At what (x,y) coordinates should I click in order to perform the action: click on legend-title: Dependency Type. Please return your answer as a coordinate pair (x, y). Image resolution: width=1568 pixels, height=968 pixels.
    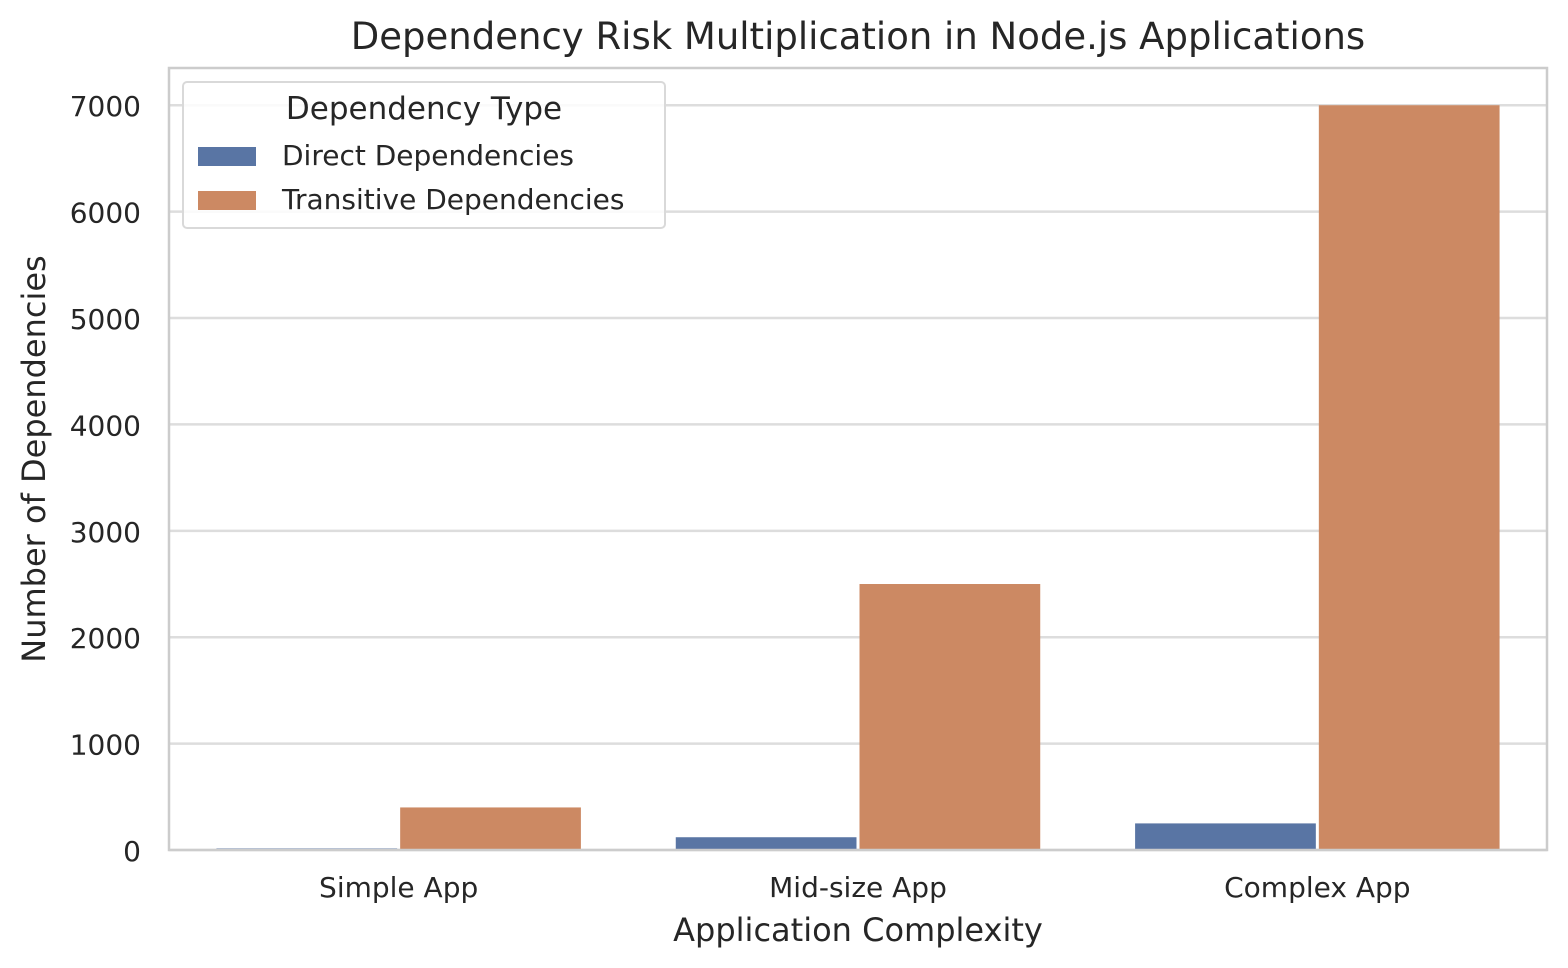
    Looking at the image, I should click on (424, 109).